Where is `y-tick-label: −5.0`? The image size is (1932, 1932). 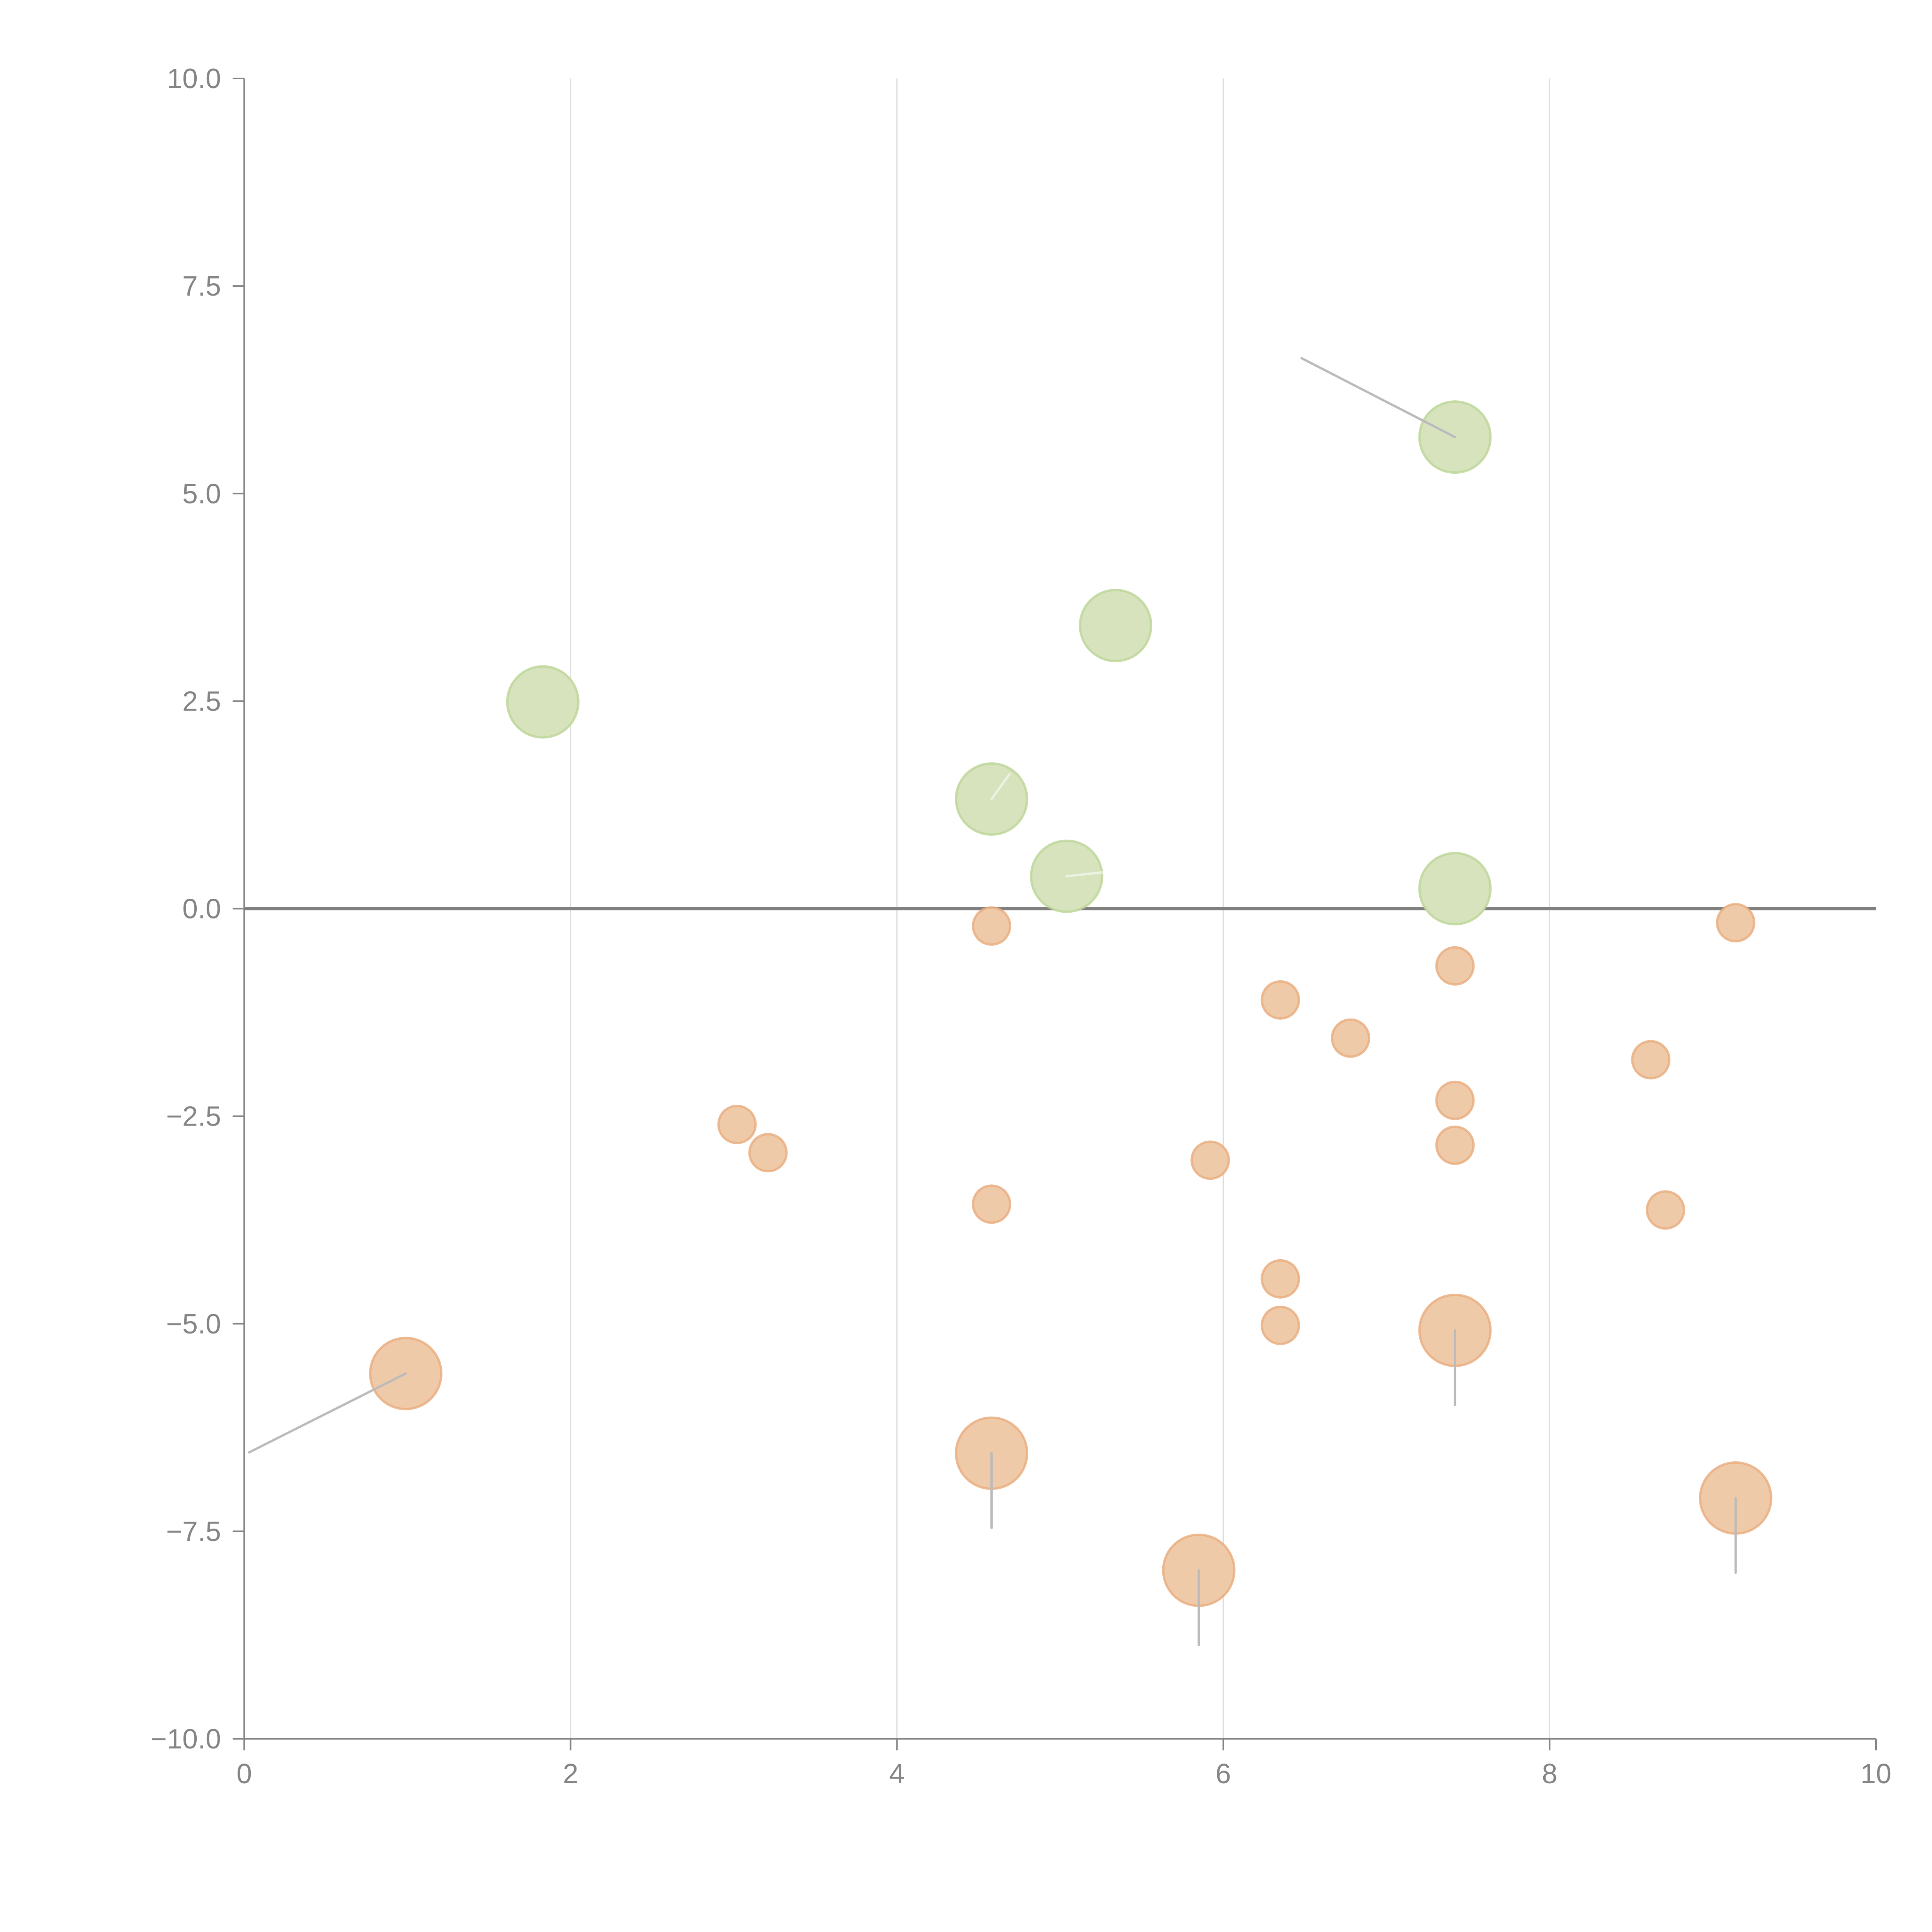 y-tick-label: −5.0 is located at coordinates (193, 1325).